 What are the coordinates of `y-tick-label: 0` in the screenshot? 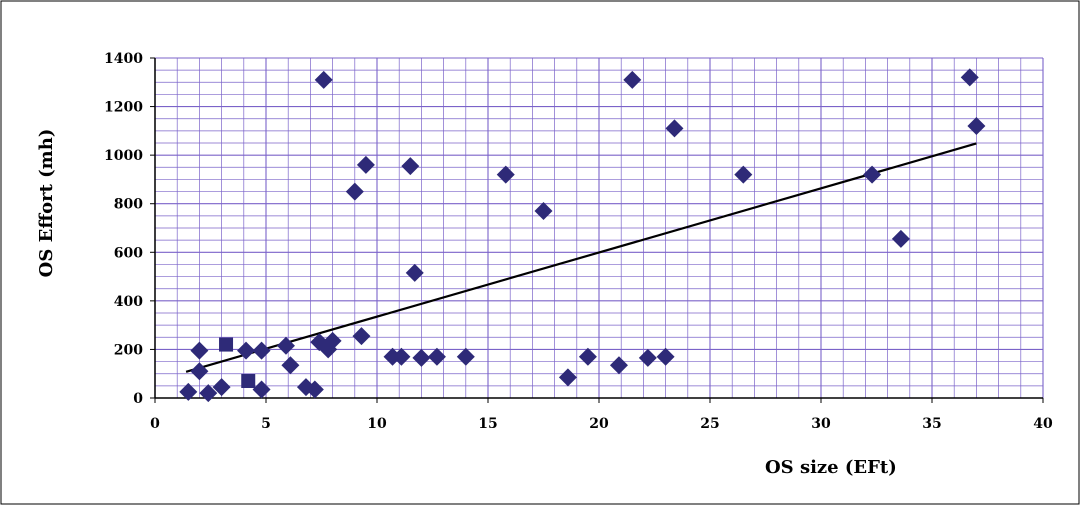 It's located at (138, 399).